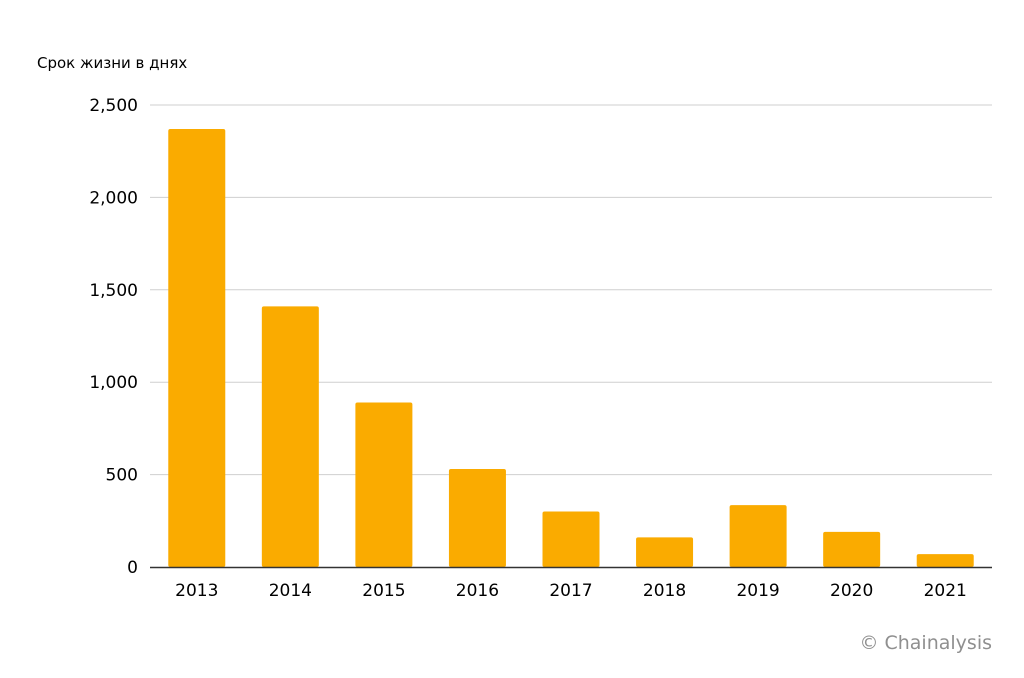 The height and width of the screenshot is (678, 1024). Describe the element at coordinates (113, 106) in the screenshot. I see `y-tick-label: 2,500` at that location.